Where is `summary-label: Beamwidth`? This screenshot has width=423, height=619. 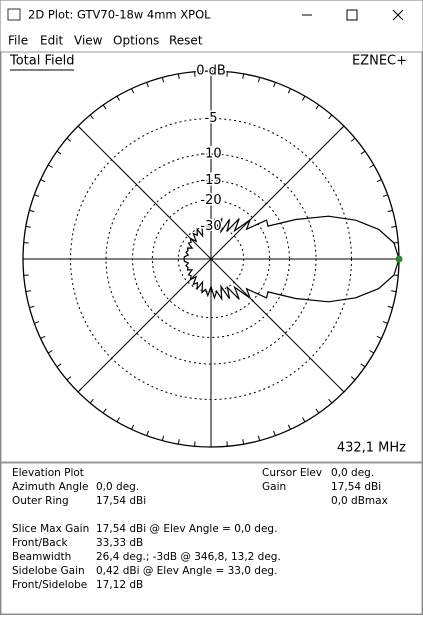 summary-label: Beamwidth is located at coordinates (41, 557).